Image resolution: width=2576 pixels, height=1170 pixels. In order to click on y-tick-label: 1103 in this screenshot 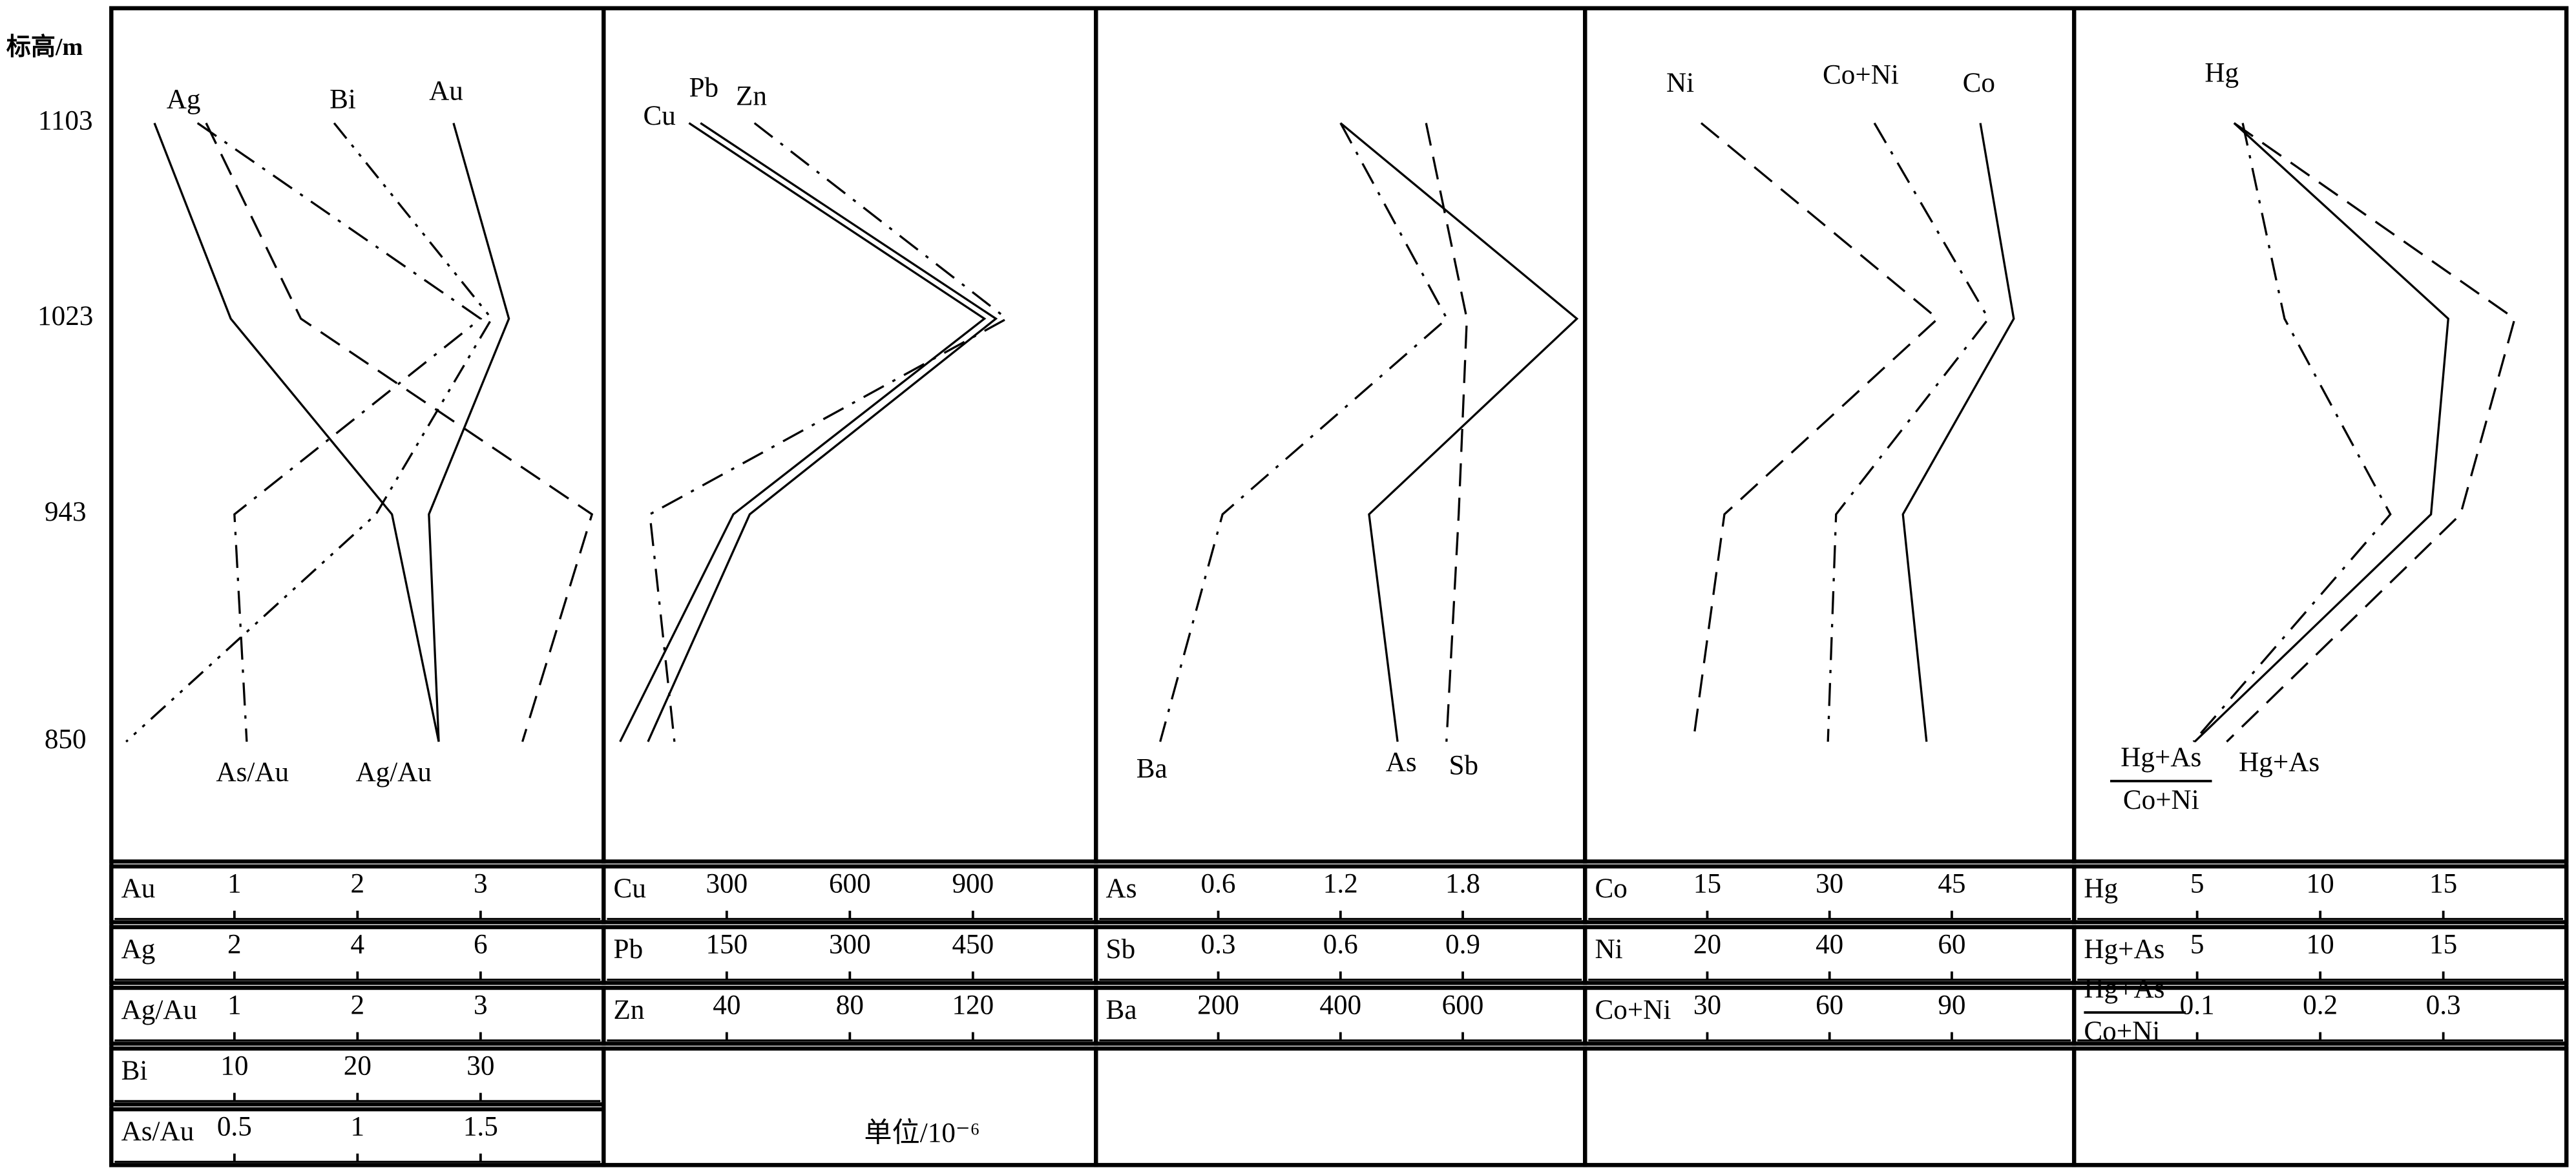, I will do `click(65, 120)`.